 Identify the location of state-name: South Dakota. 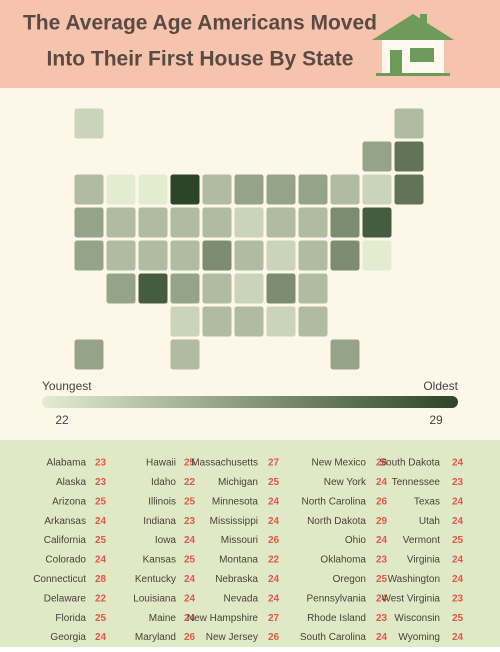
(409, 463).